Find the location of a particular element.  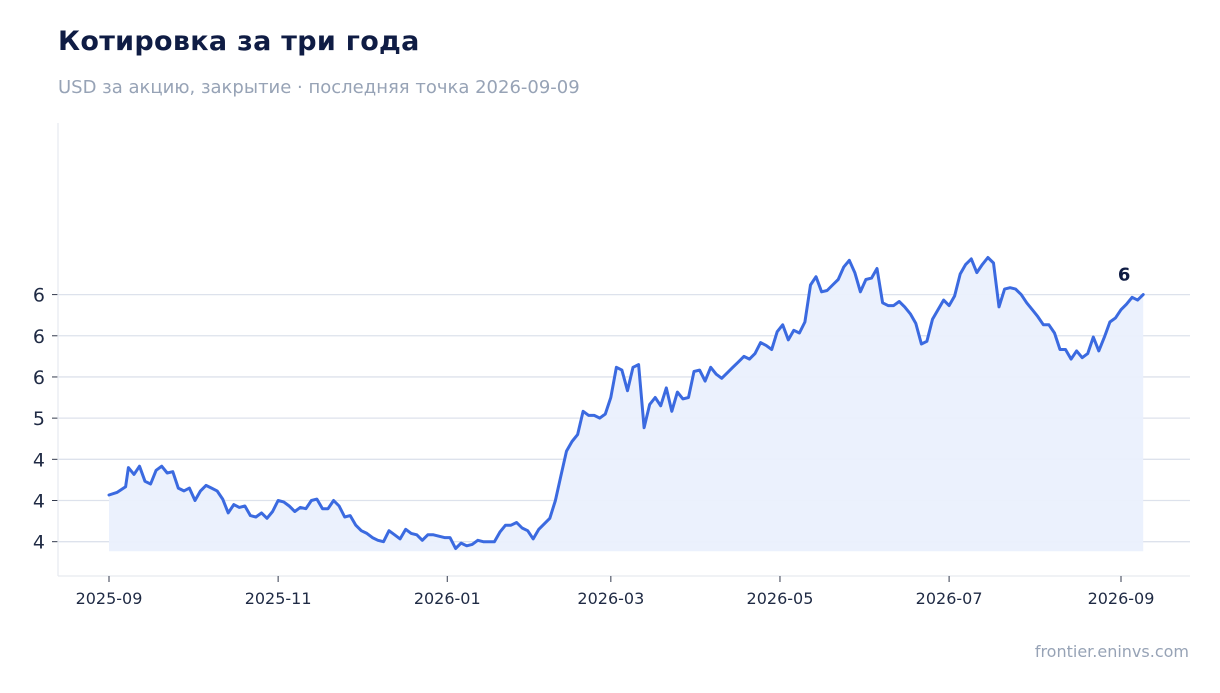

y-tick-label: 5 is located at coordinates (39, 419).